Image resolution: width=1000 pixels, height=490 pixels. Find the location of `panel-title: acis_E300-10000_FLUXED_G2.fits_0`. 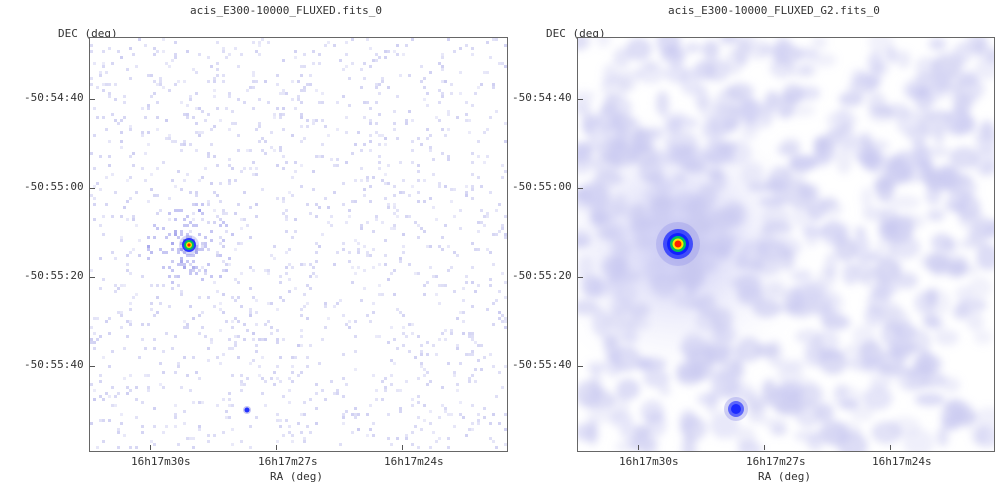

panel-title: acis_E300-10000_FLUXED_G2.fits_0 is located at coordinates (774, 10).